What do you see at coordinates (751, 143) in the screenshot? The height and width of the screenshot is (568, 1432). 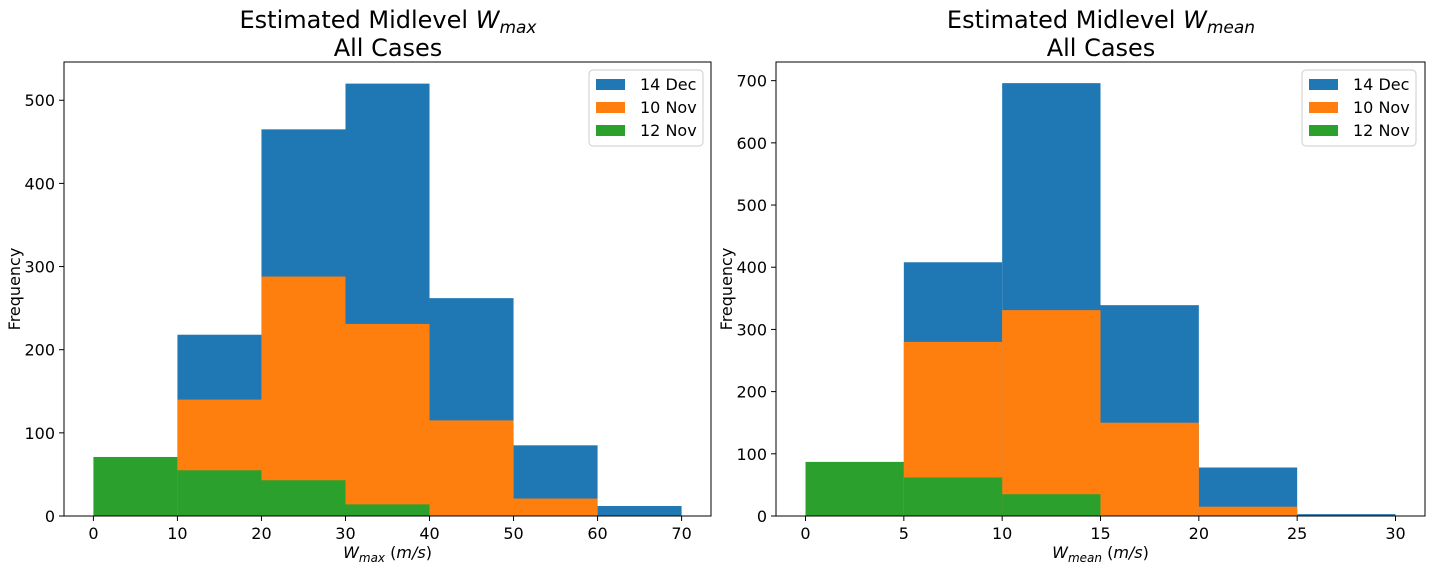 I see `y-tick-label: 600` at bounding box center [751, 143].